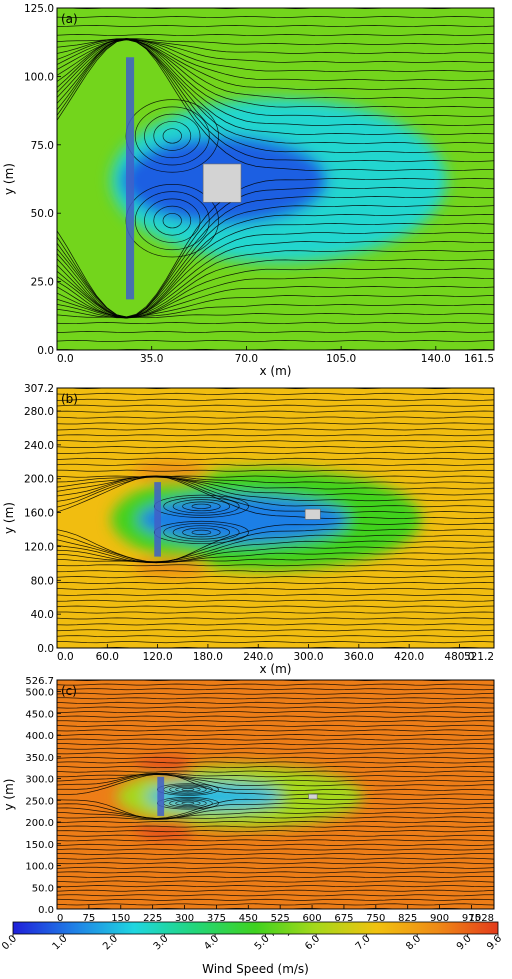  Describe the element at coordinates (208, 657) in the screenshot. I see `x-tick-label: 180.0` at that location.